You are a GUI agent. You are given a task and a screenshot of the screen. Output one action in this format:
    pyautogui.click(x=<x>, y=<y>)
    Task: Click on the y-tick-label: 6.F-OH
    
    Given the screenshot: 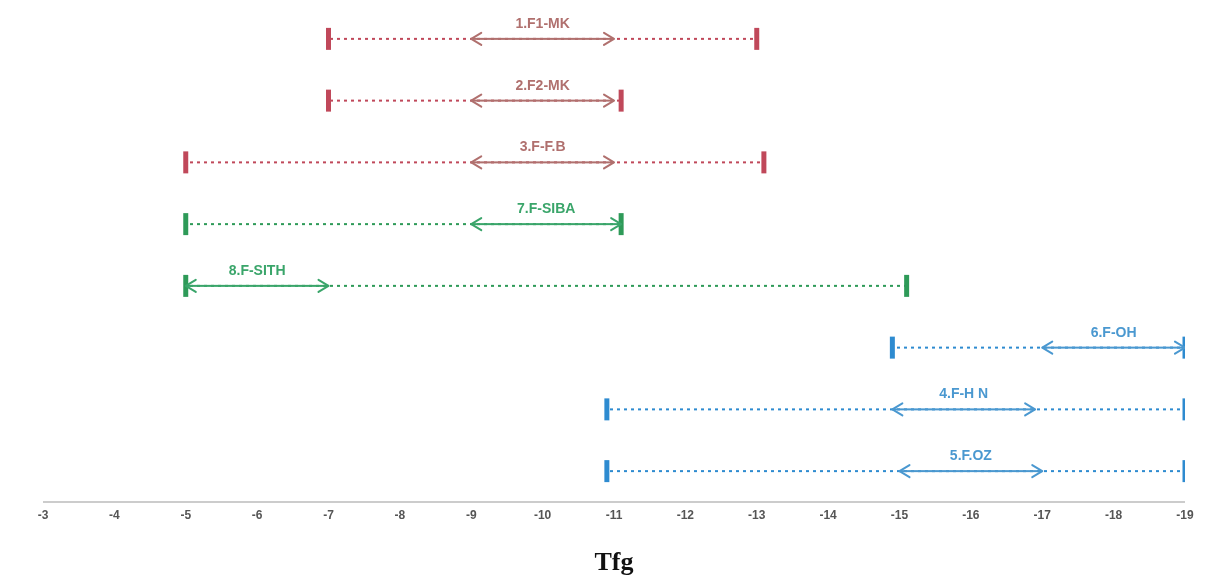 What is the action you would take?
    pyautogui.click(x=1113, y=331)
    